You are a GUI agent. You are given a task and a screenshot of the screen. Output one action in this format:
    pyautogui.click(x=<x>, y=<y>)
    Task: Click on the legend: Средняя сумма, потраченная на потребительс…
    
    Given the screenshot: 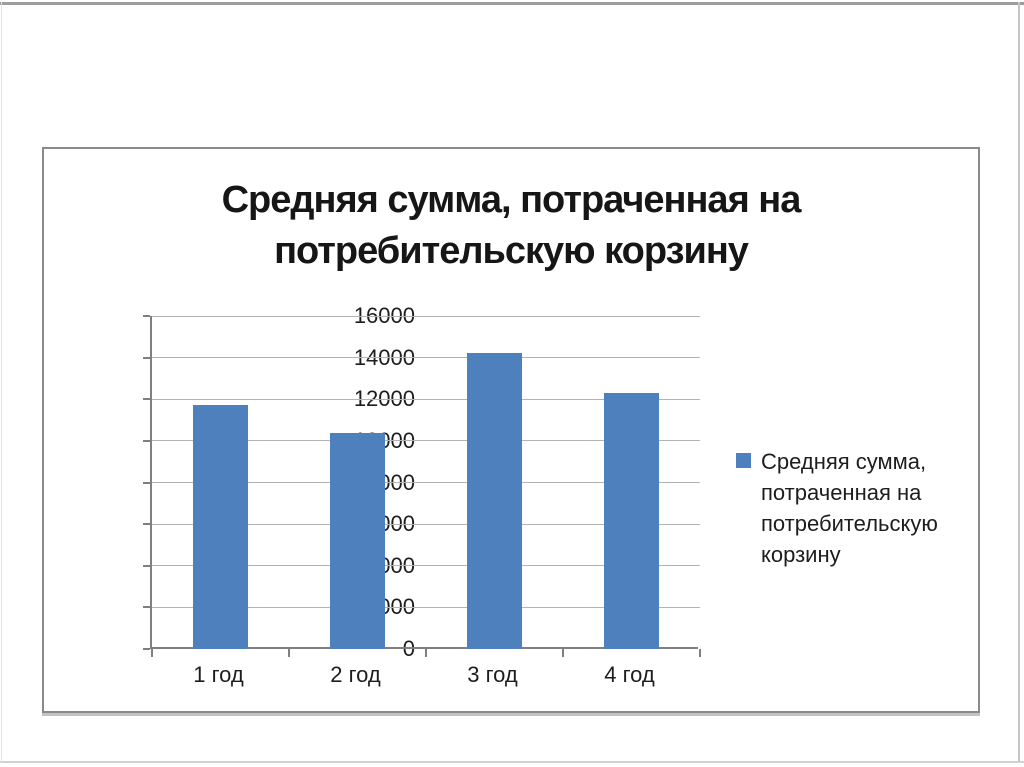 What is the action you would take?
    pyautogui.click(x=850, y=508)
    